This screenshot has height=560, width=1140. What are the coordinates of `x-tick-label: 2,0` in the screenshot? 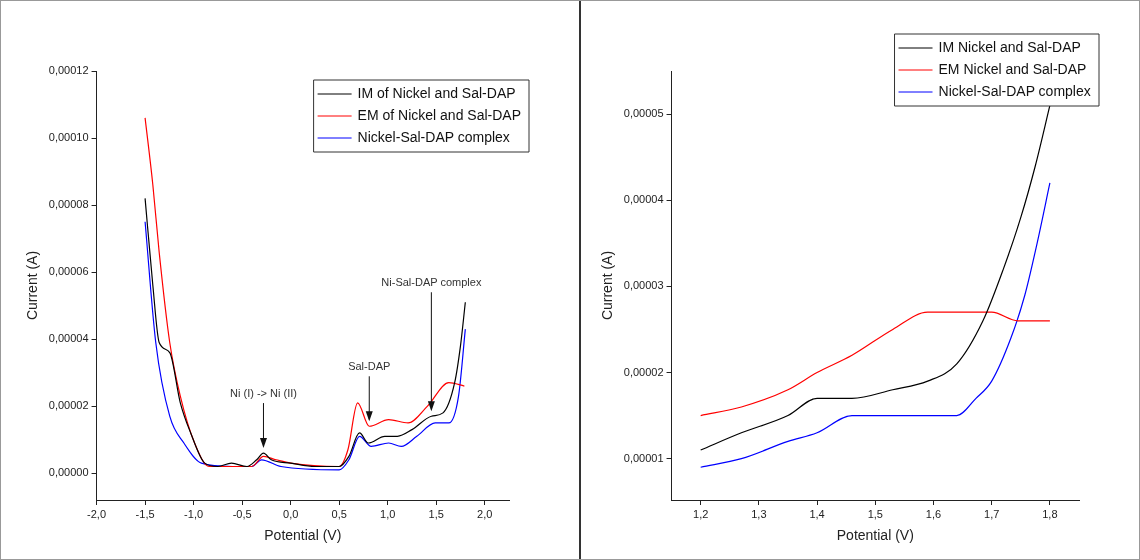 It's located at (485, 513).